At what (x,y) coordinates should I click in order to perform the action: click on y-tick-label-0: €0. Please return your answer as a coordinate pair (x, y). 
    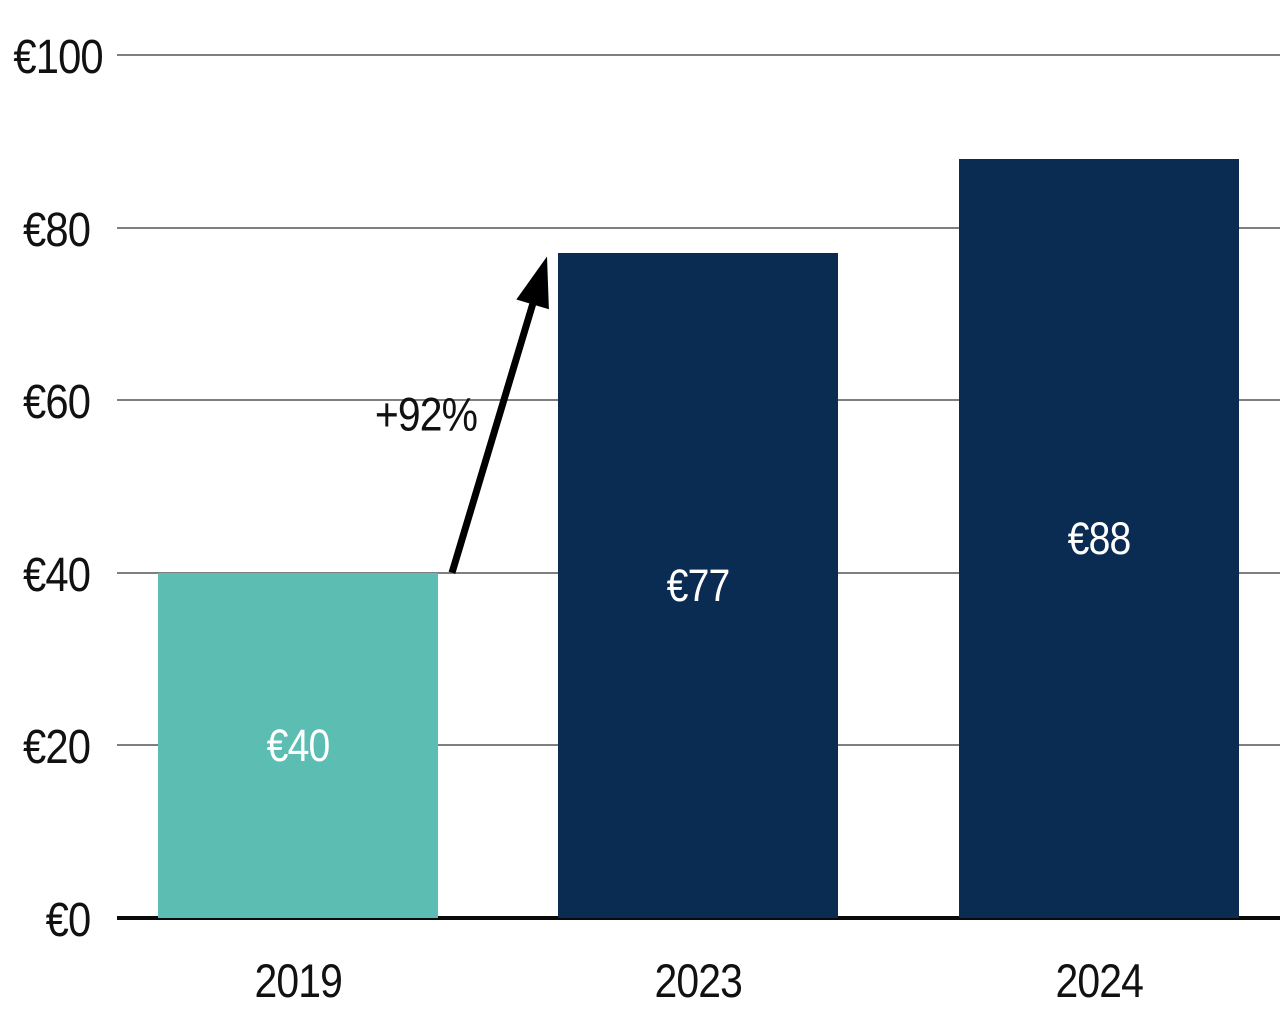
    Looking at the image, I should click on (45, 920).